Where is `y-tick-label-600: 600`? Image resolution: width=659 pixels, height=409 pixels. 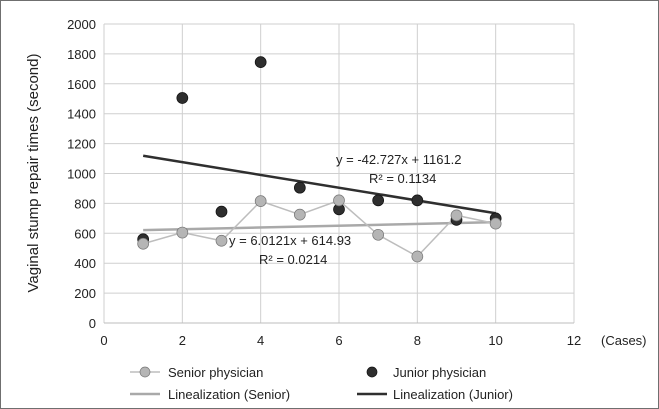 y-tick-label-600: 600 is located at coordinates (85, 233).